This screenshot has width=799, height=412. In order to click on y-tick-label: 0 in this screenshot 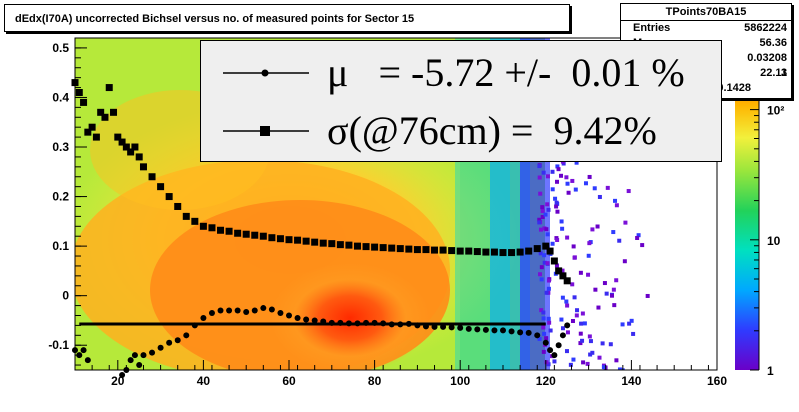, I will do `click(65, 296)`.